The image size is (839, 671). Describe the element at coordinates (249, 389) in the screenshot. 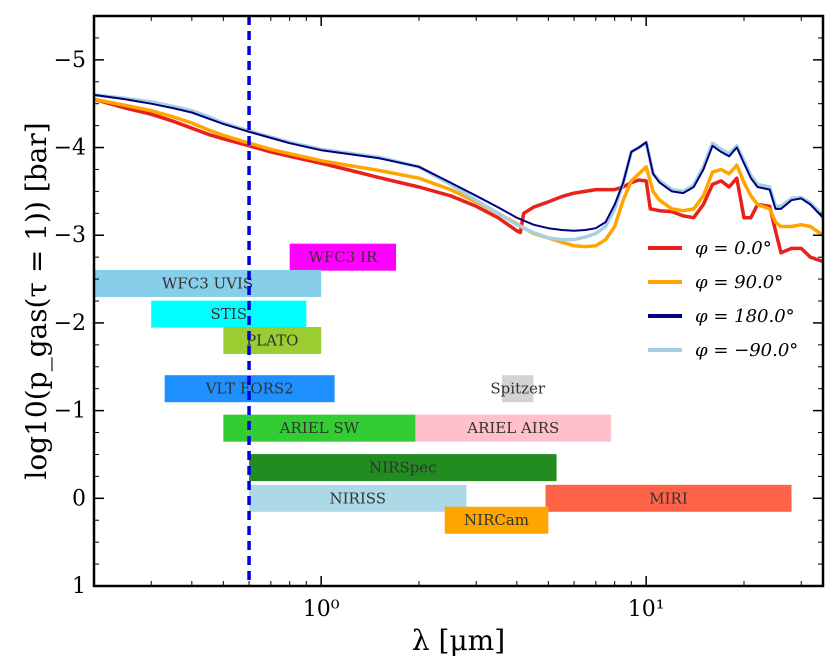

I see `band-label-vlt-fors2: VLT FORS2` at that location.